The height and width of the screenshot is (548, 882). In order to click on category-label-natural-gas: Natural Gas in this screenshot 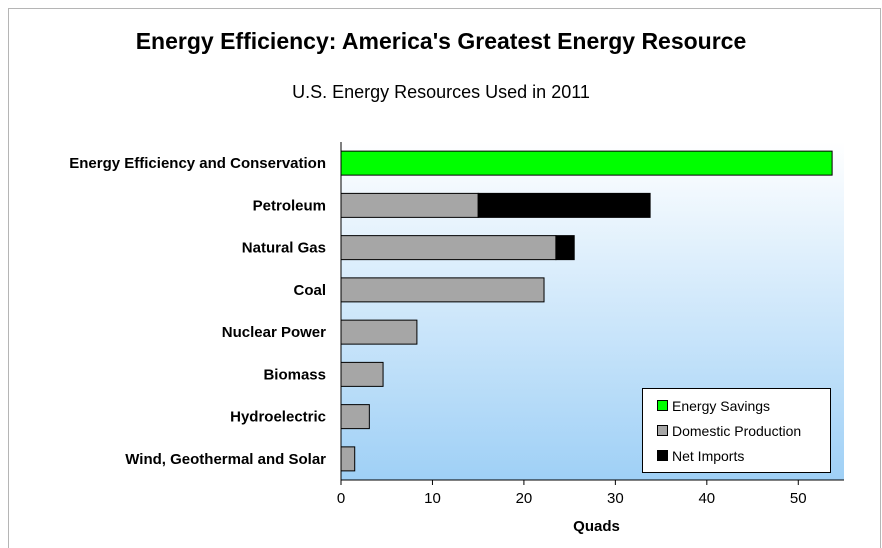, I will do `click(284, 248)`.